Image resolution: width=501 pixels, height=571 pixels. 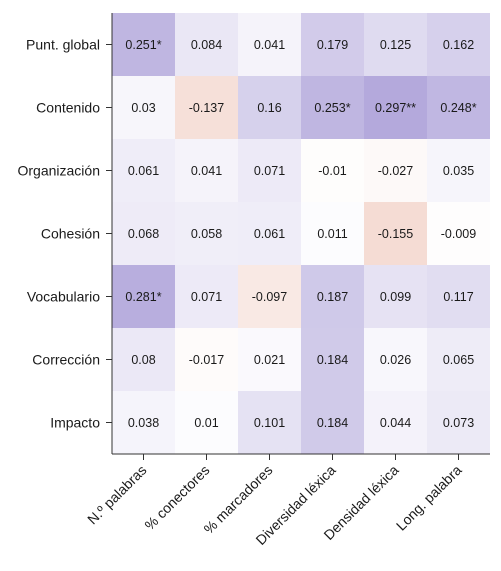 I want to click on cell-value-label: 0.044, so click(x=395, y=423).